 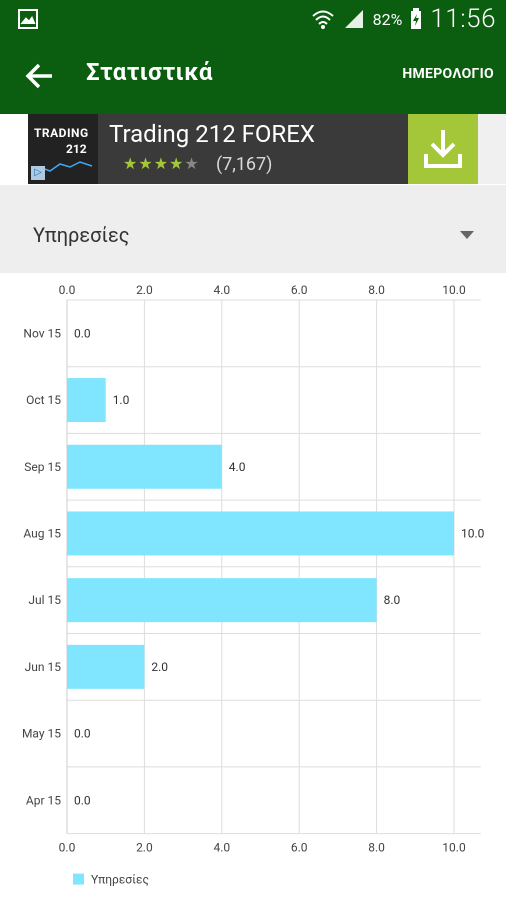 I want to click on x-tick-label-bottom: 6.0, so click(x=299, y=848).